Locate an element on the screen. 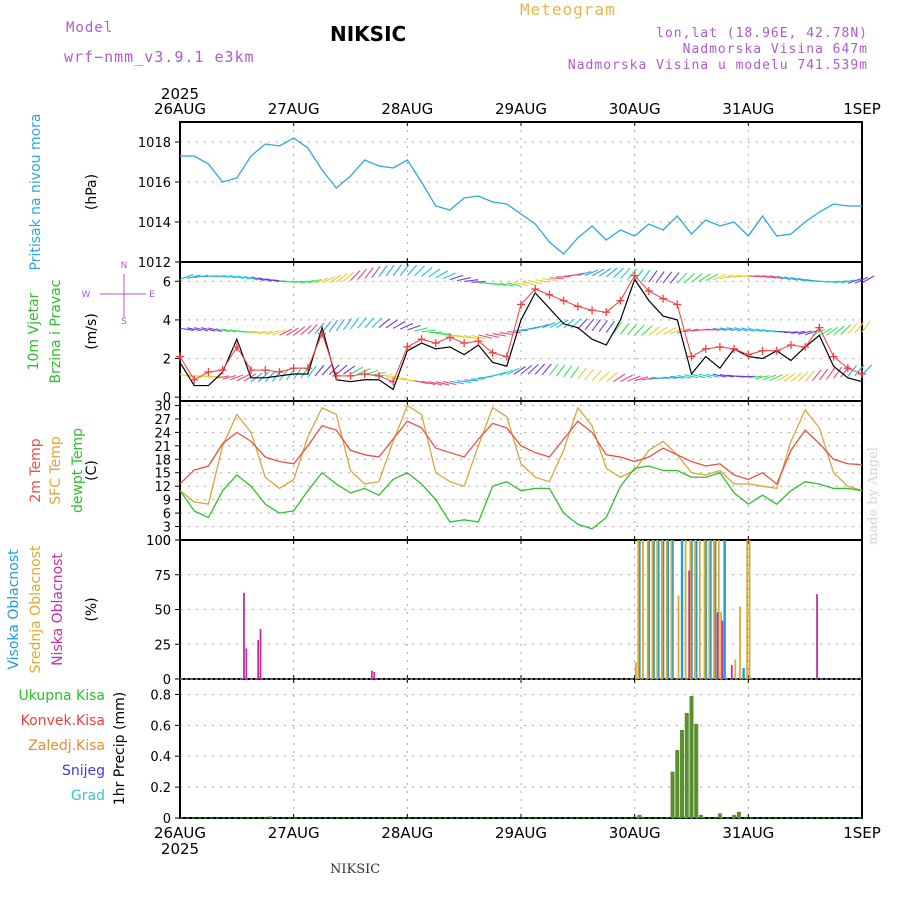  panel-title: Brzina i Pravac is located at coordinates (56, 332).